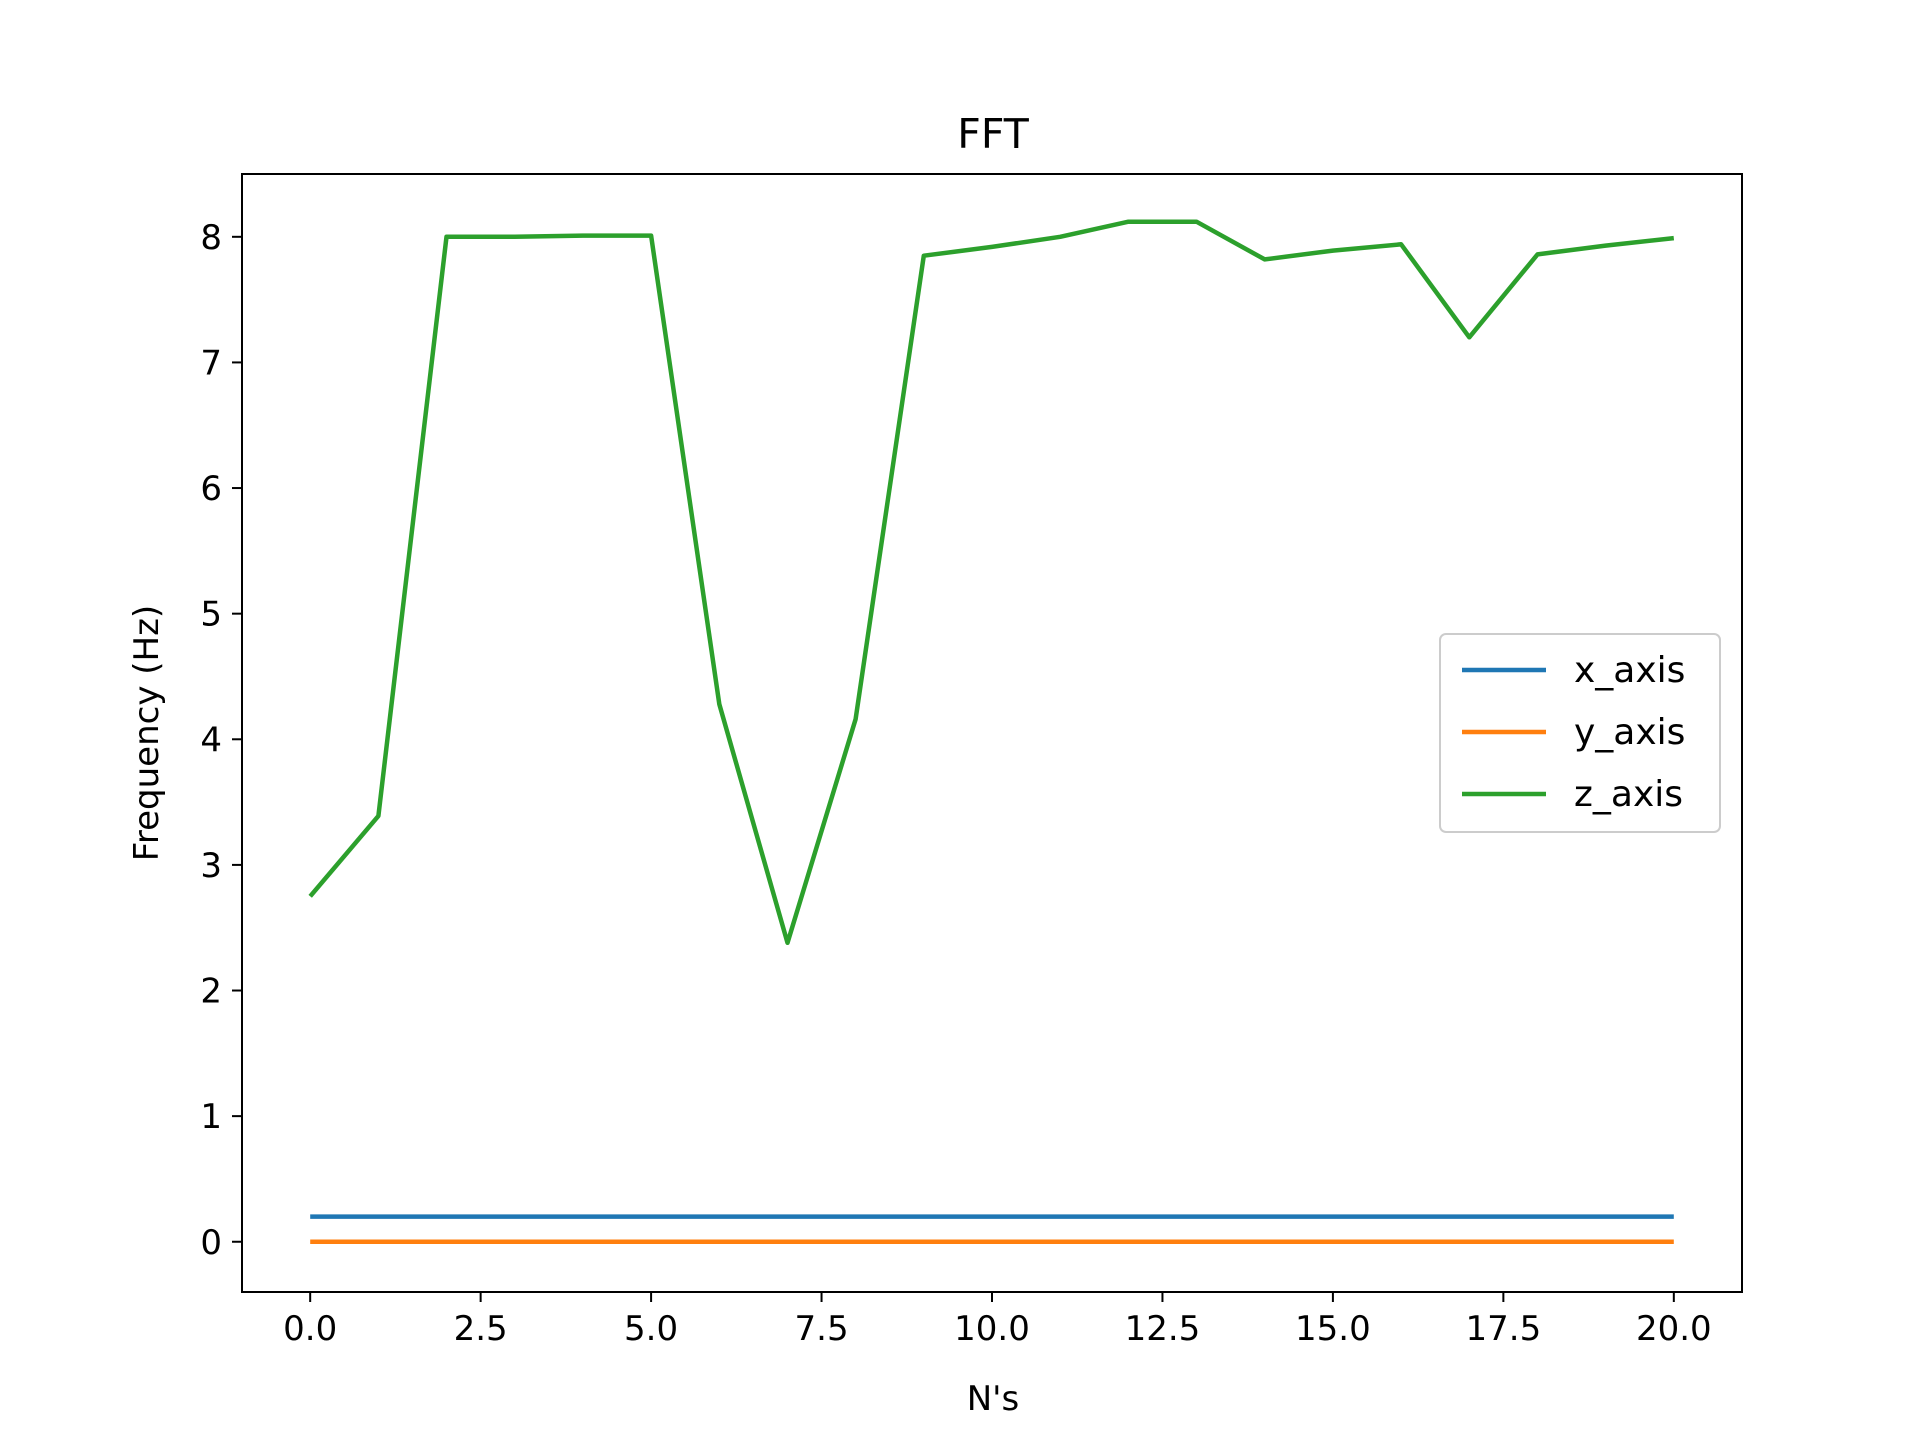  What do you see at coordinates (993, 1399) in the screenshot?
I see `x-axis-title: N's` at bounding box center [993, 1399].